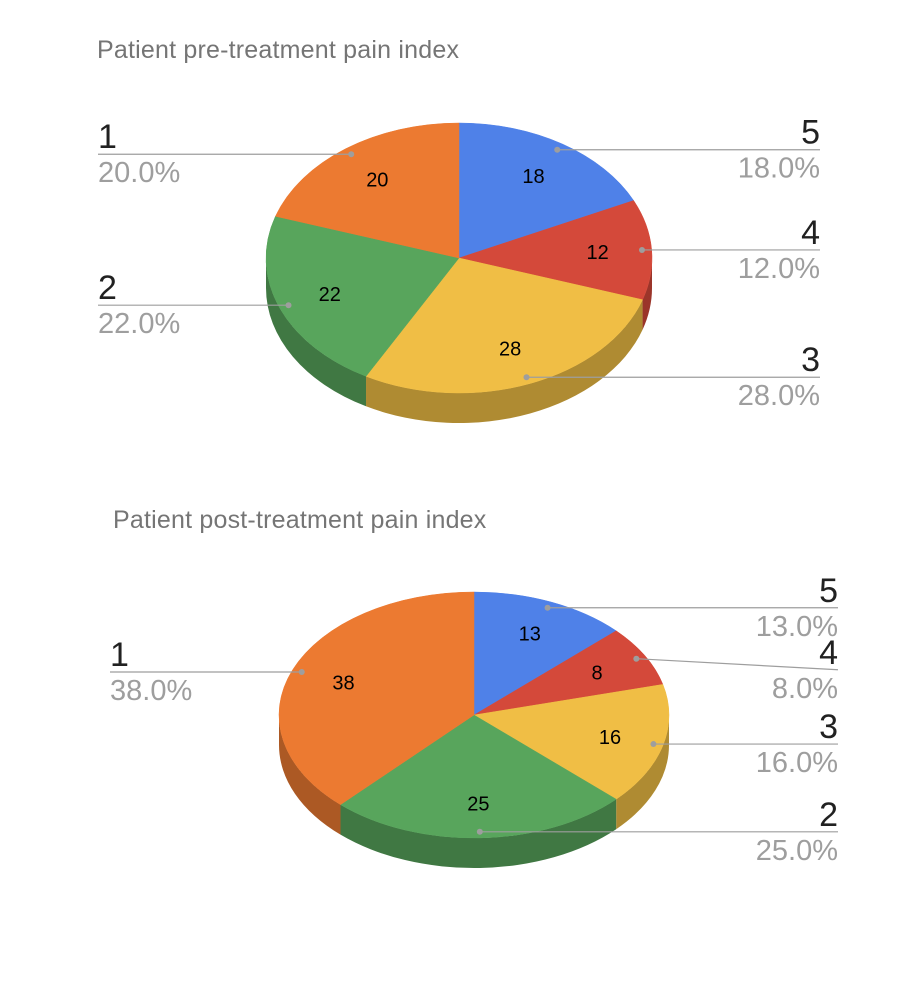 This screenshot has height=988, width=902. Describe the element at coordinates (530, 635) in the screenshot. I see `slice-value-label: 13` at that location.